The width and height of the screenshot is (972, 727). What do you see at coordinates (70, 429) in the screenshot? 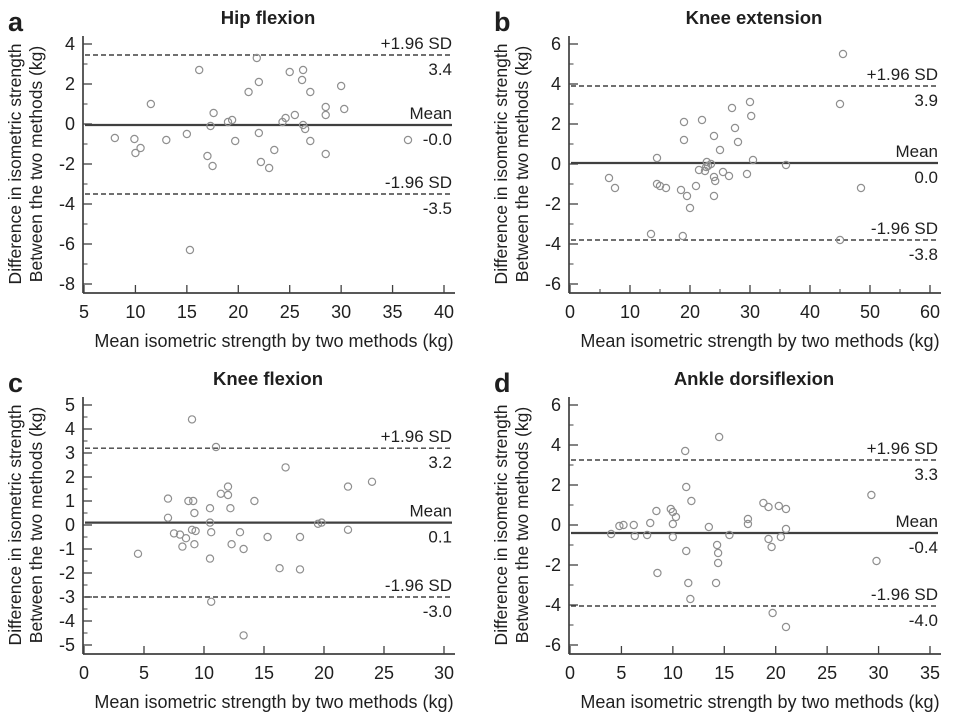
I see `y-tick-label: 4` at bounding box center [70, 429].